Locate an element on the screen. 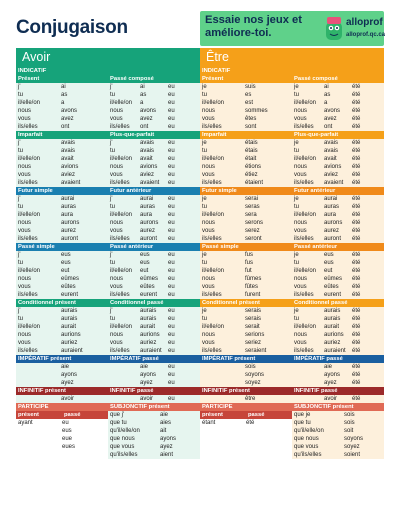 The image size is (400, 516). ps-pa-header: Passé simple Passé antérieur is located at coordinates (292, 247).